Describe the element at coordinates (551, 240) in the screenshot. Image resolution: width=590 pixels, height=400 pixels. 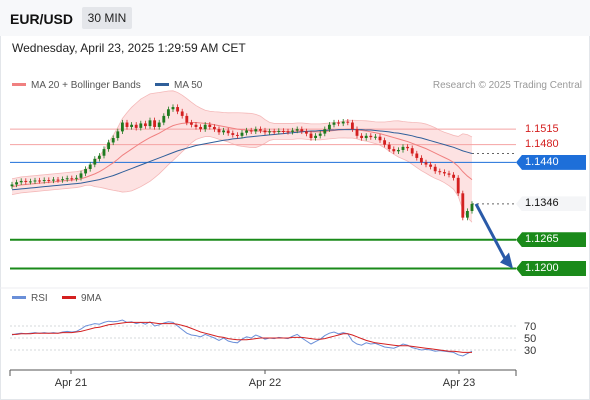
I see `level-tag-1.1265: 1.1265` at that location.